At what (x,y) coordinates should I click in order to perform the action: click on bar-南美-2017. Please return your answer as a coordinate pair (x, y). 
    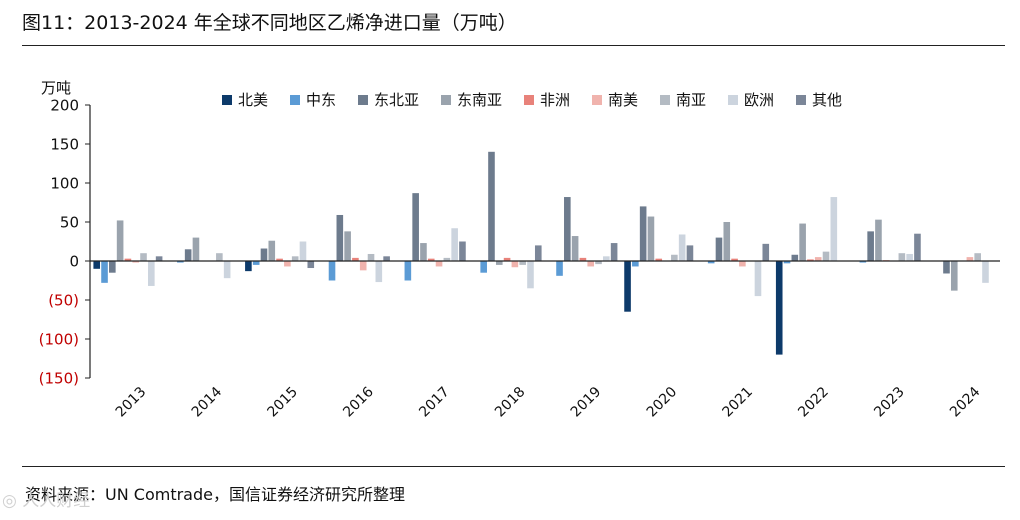
    Looking at the image, I should click on (439, 264).